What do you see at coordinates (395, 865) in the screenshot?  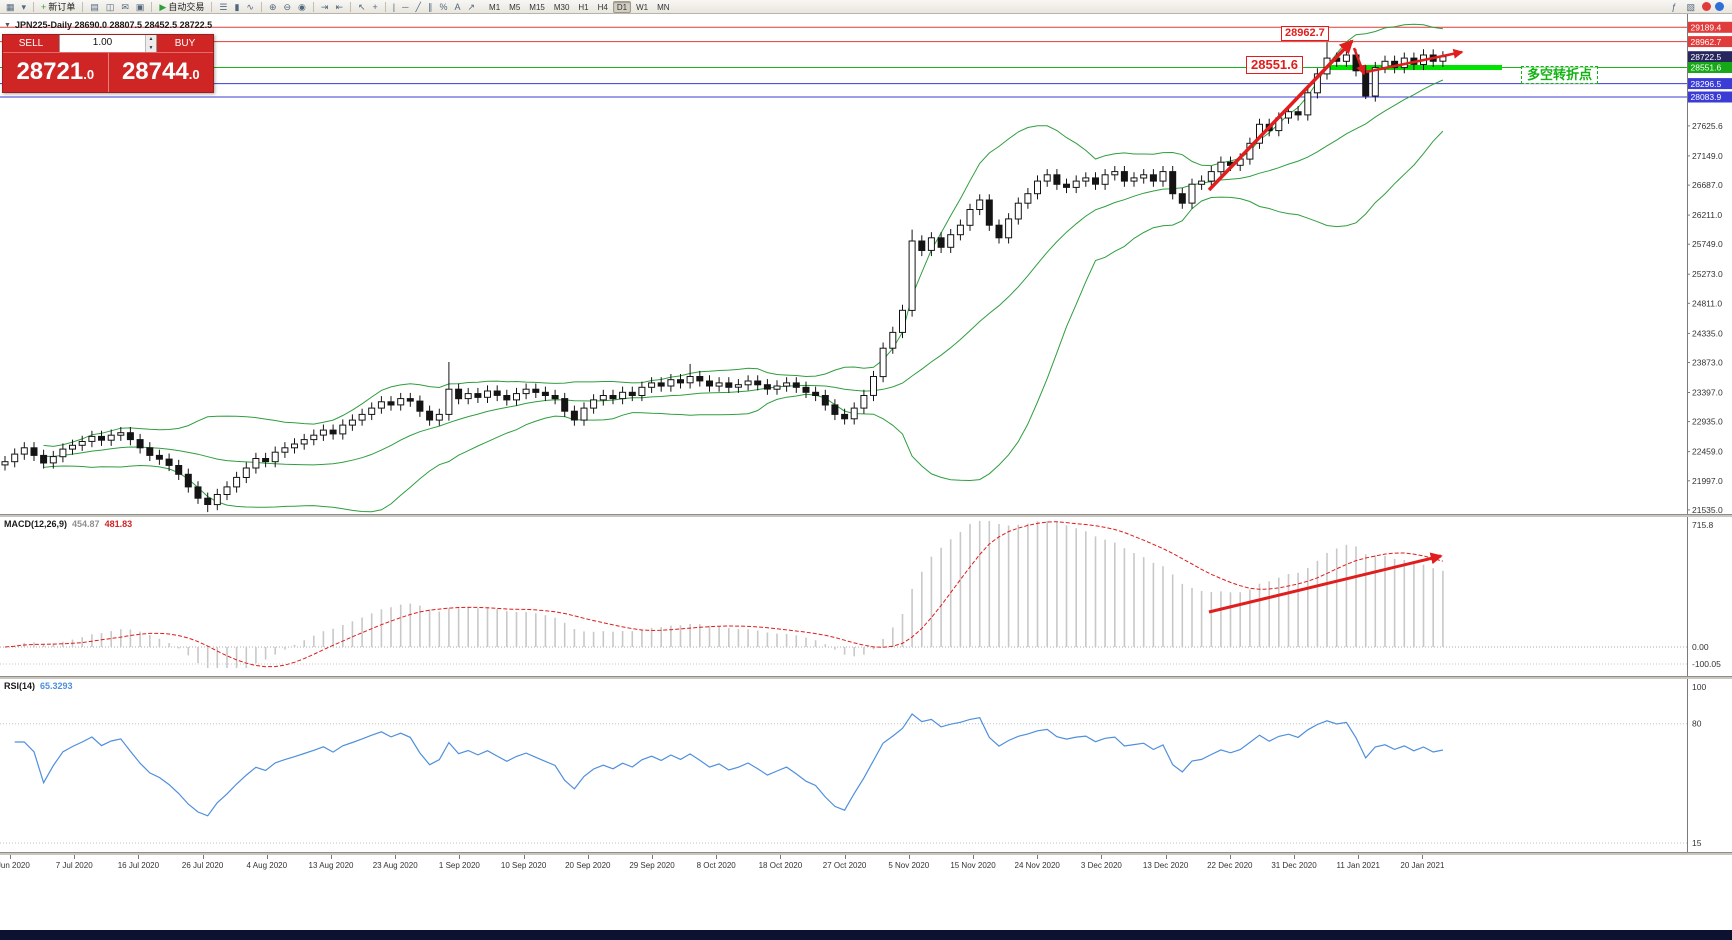 I see `time-axis-label: 23 Aug 2020` at bounding box center [395, 865].